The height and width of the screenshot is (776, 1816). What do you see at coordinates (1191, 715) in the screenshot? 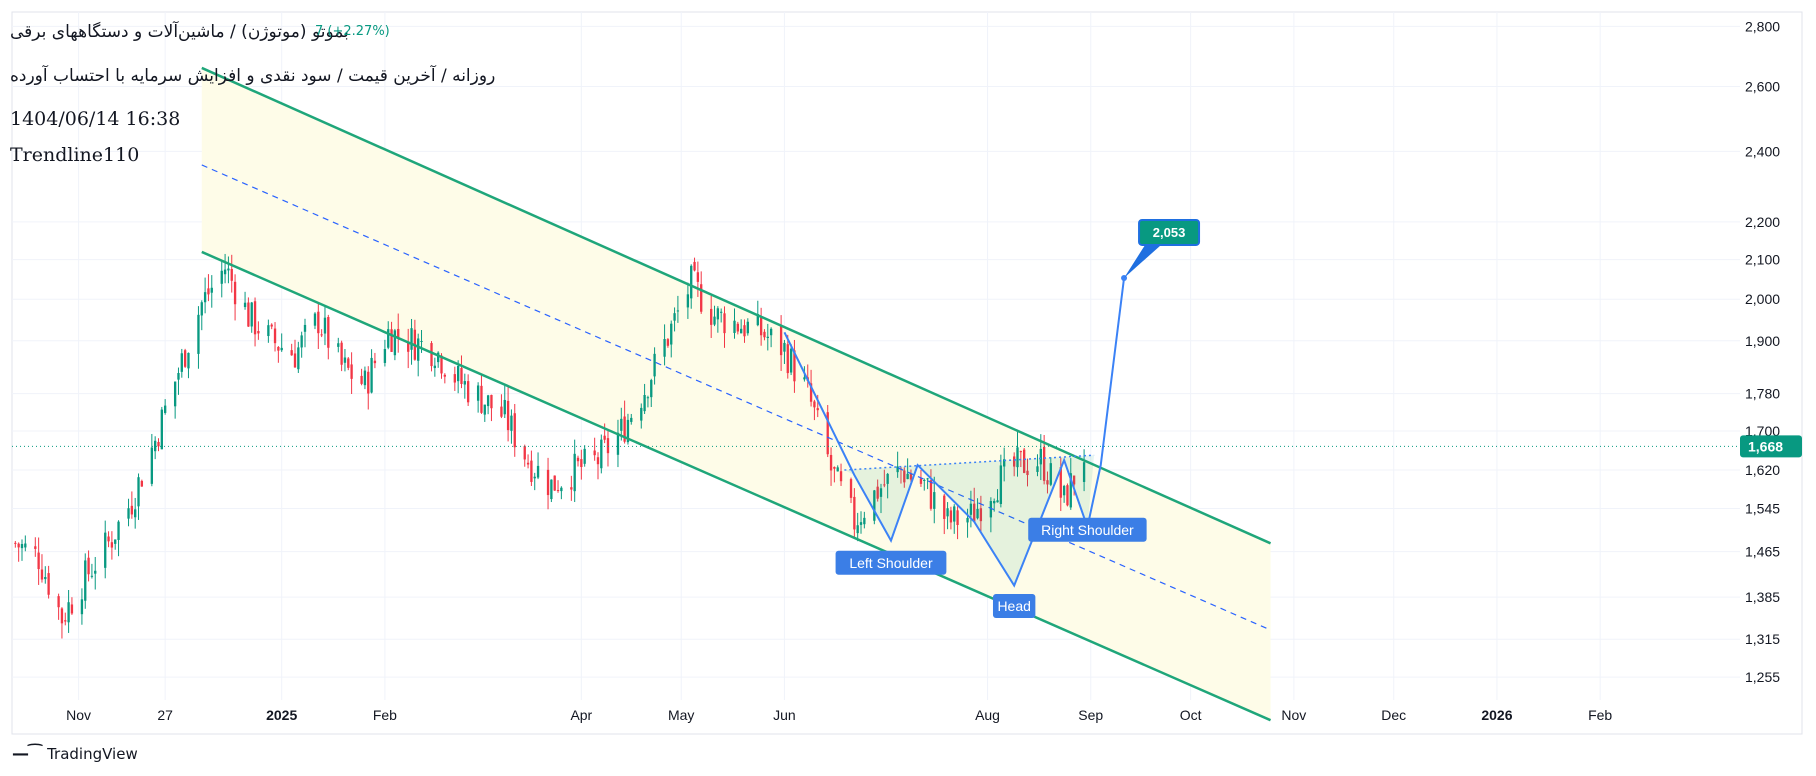
I see `x-tick-label: Oct` at bounding box center [1191, 715].